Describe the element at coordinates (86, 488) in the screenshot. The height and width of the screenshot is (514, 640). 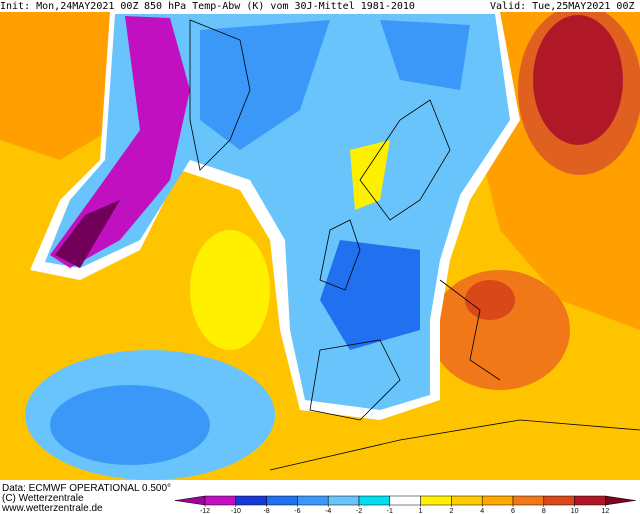
I see `data-source: Data: ECMWF OPERATIONAL 0.500°` at that location.